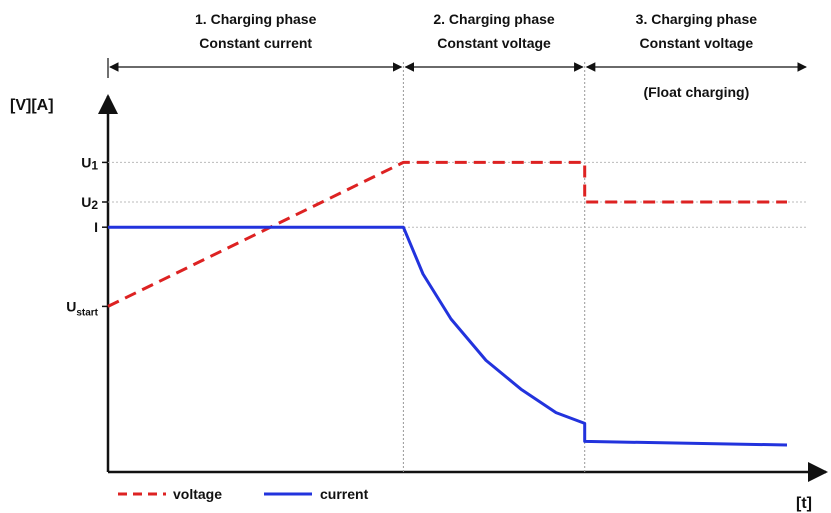  Describe the element at coordinates (494, 43) in the screenshot. I see `phase-2-mode: Constant voltage` at that location.